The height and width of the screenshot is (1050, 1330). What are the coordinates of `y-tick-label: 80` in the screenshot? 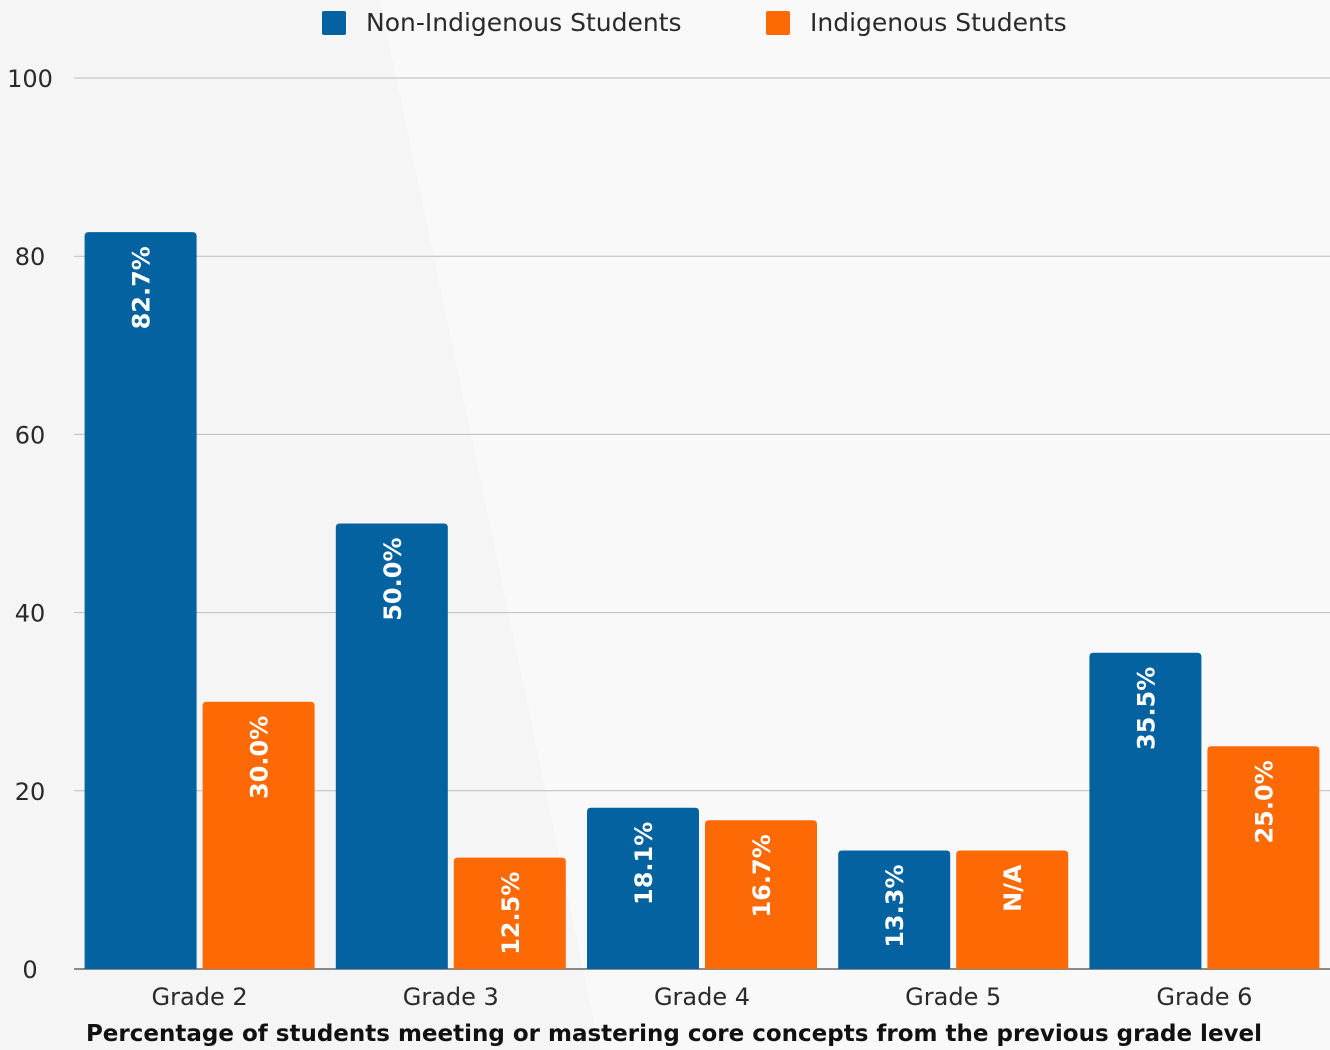 It's located at (30, 257).